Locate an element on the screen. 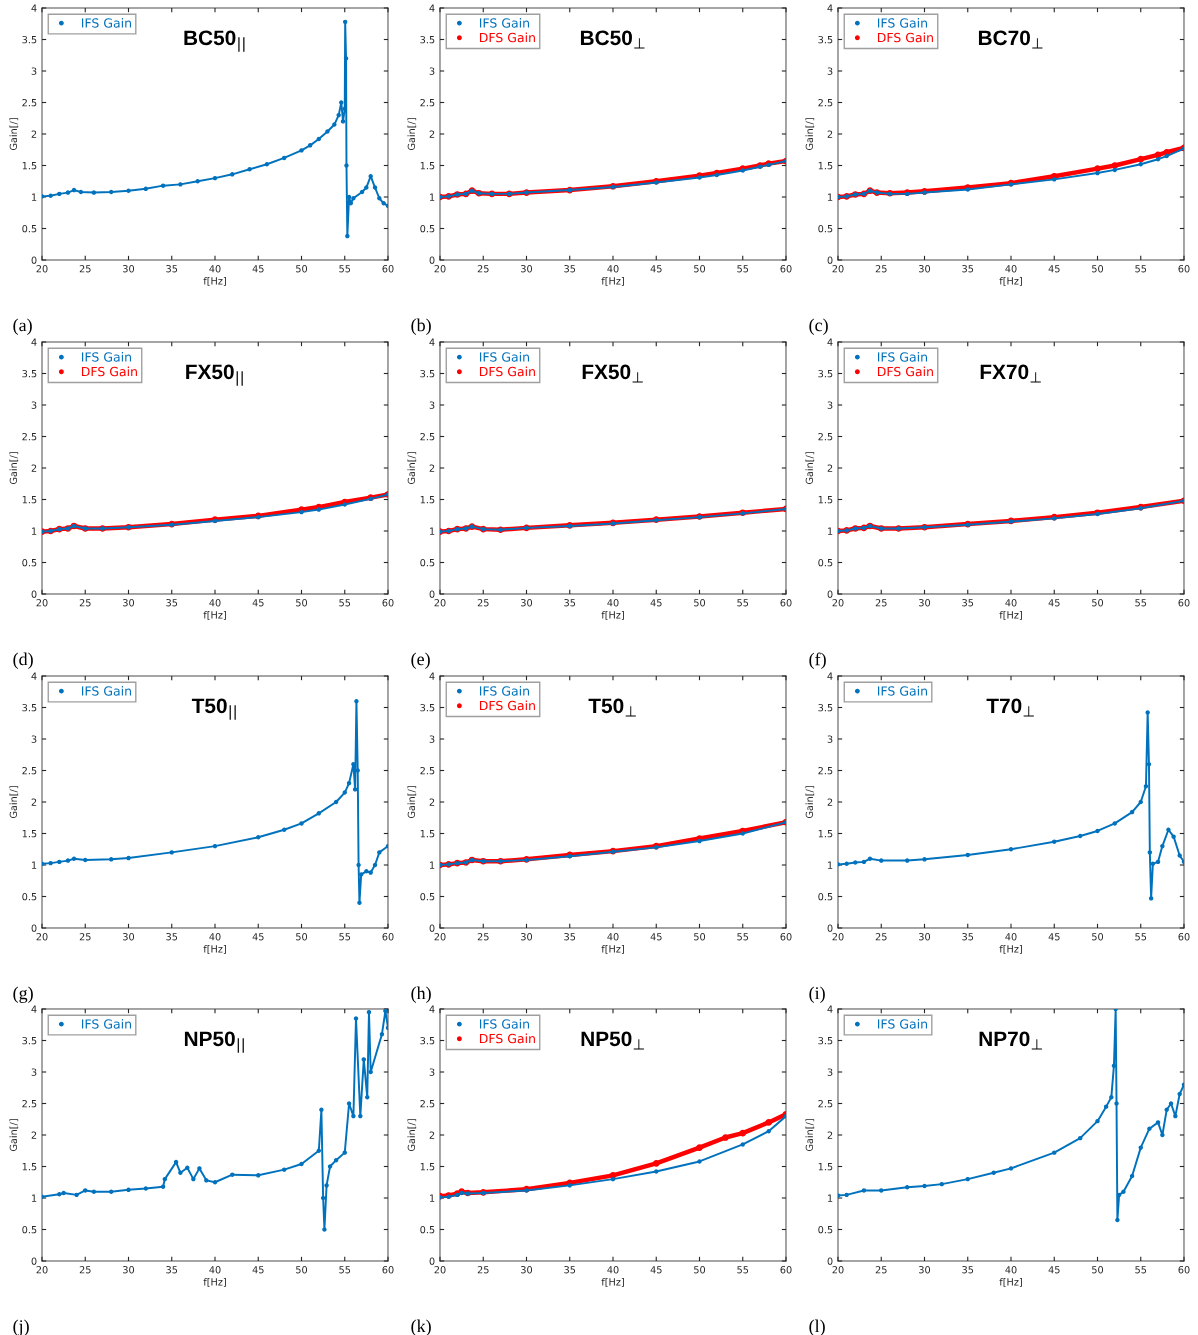 The height and width of the screenshot is (1335, 1198). text: NP50$_{||}$ is located at coordinates (214, 1042).